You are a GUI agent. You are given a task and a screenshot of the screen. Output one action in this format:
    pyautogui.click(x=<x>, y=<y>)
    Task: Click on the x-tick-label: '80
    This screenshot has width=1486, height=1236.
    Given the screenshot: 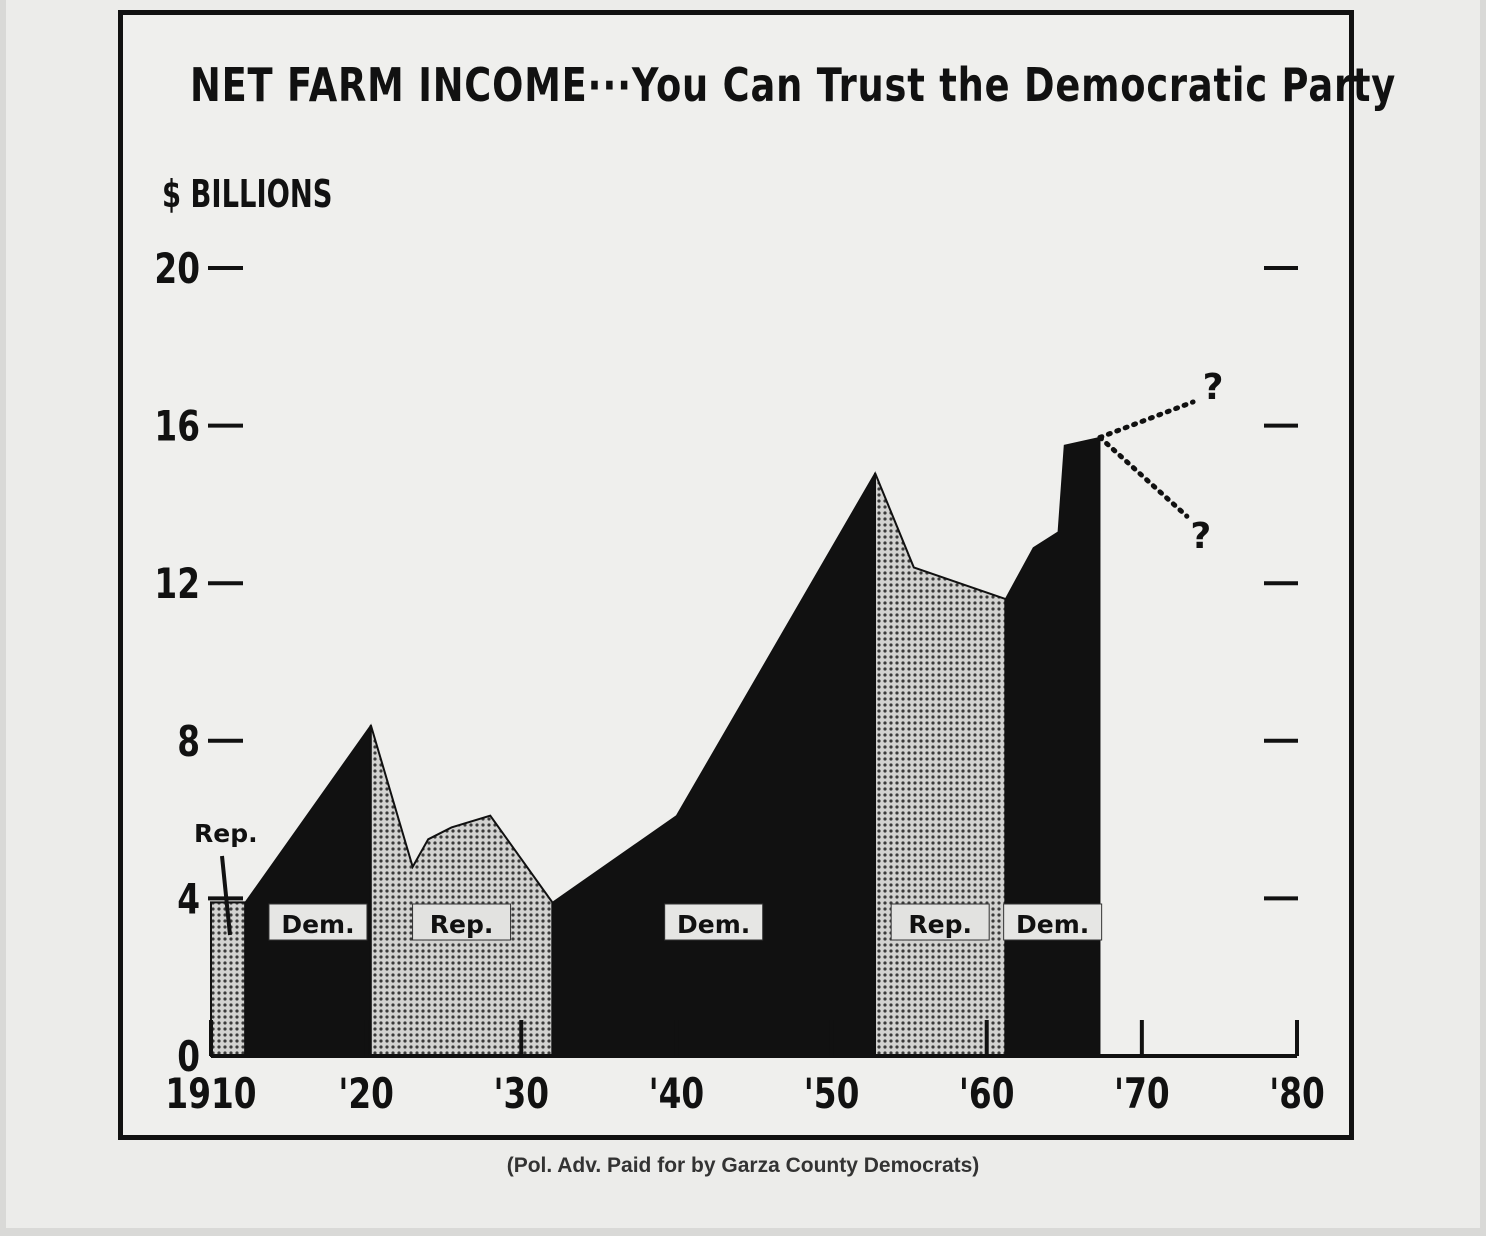 What is the action you would take?
    pyautogui.click(x=1297, y=1093)
    